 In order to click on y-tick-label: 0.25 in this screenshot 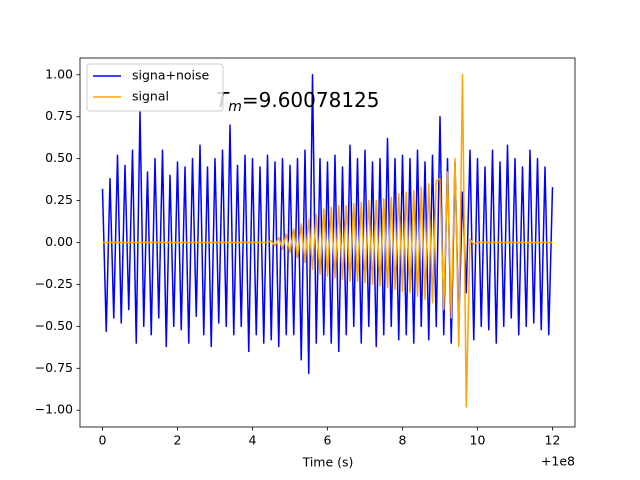, I will do `click(59, 199)`.